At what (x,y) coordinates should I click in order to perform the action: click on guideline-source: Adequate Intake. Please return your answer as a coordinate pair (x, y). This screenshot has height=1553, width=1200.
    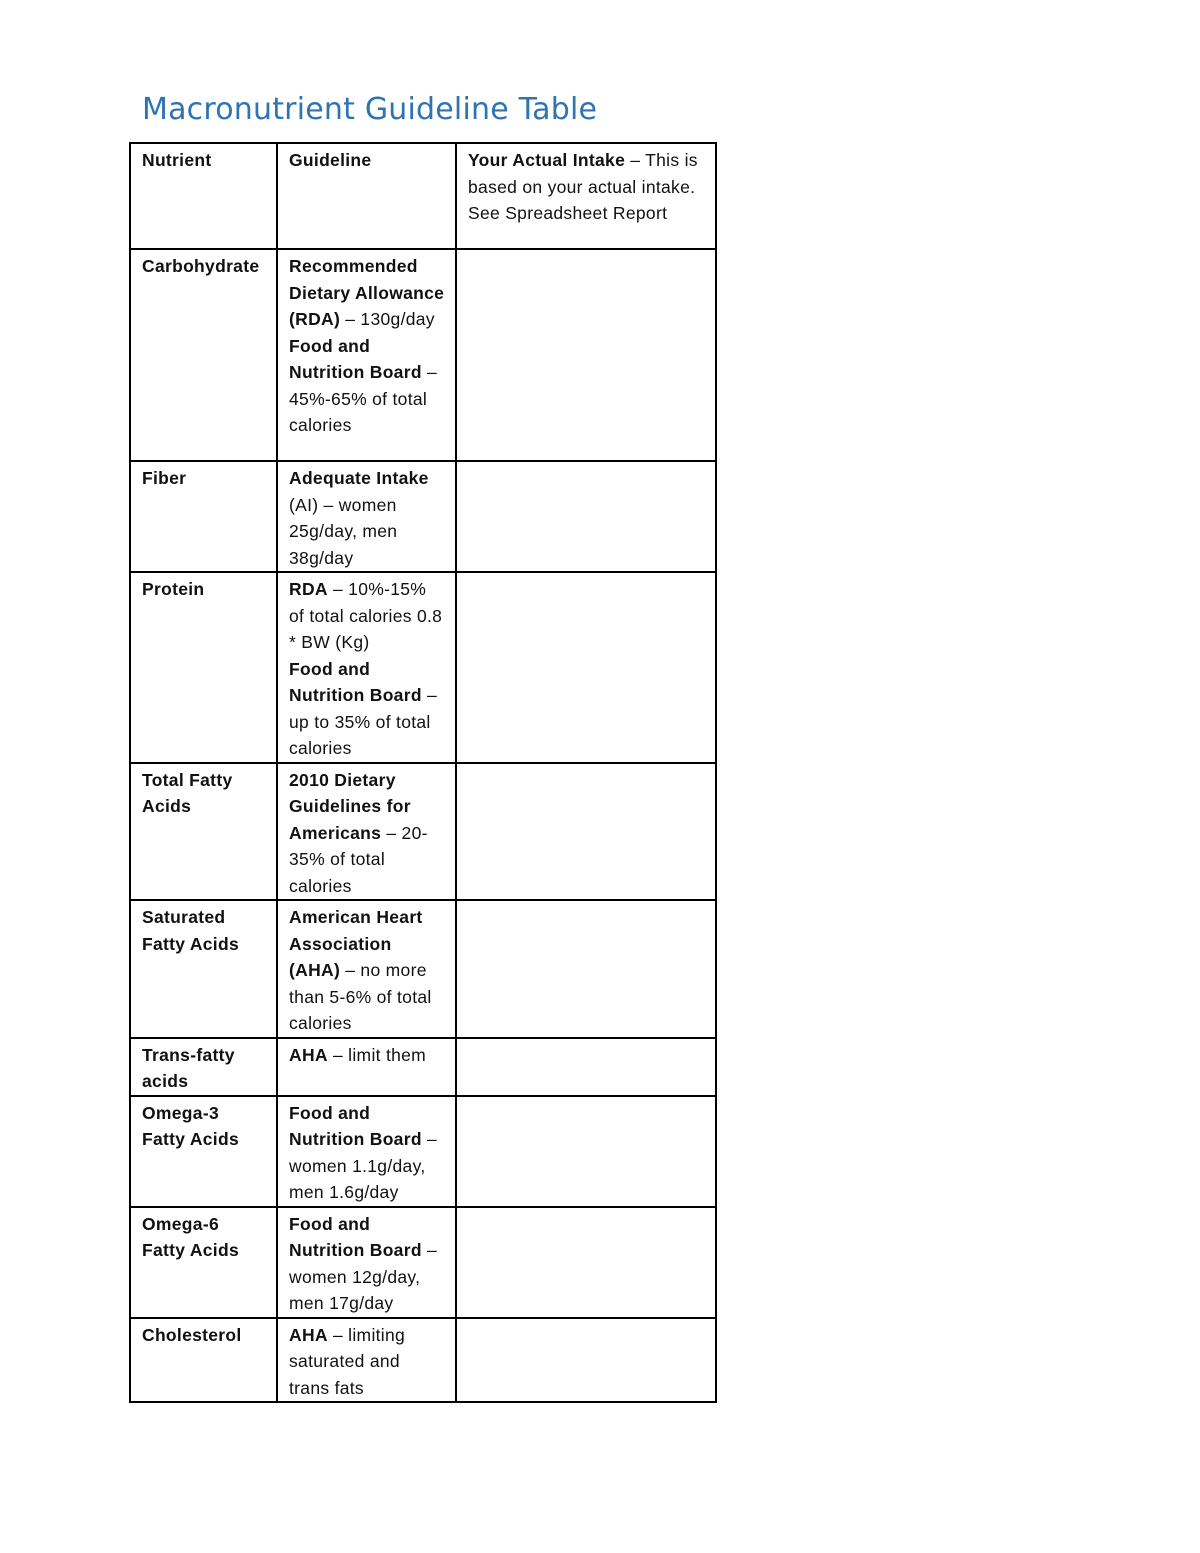
    Looking at the image, I should click on (359, 478).